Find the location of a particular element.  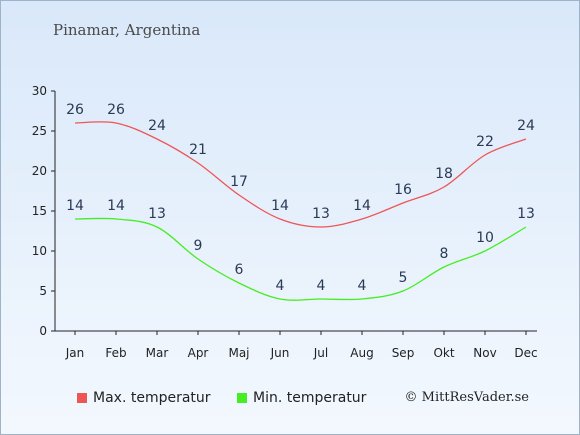

max-data-label: 21 is located at coordinates (198, 150).